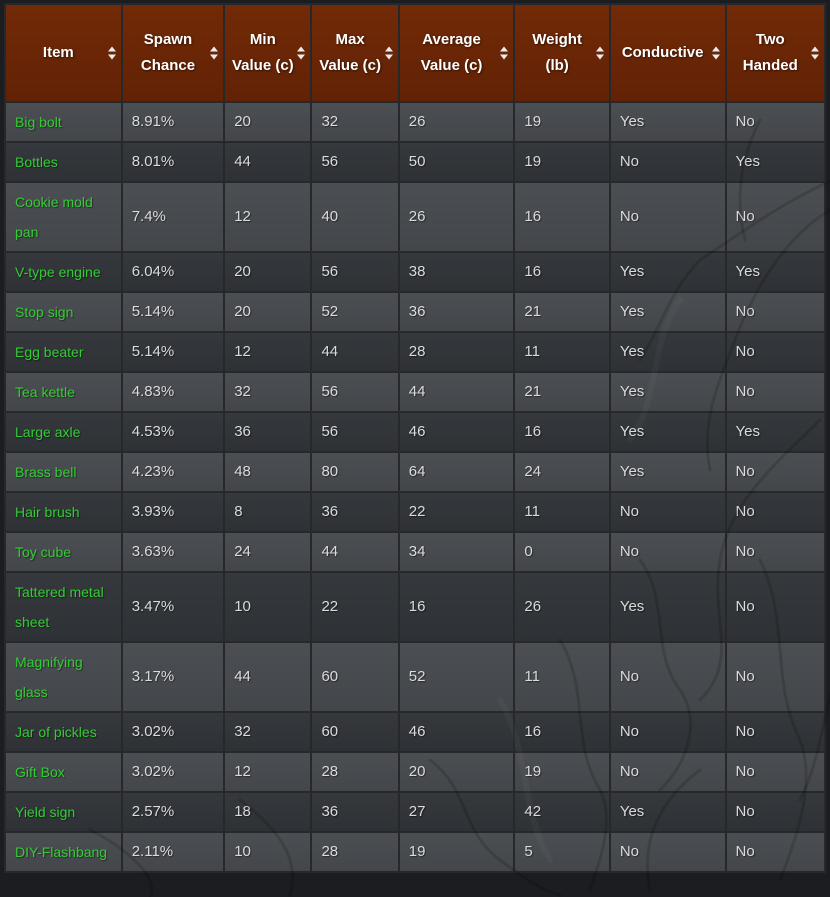 The height and width of the screenshot is (897, 830). I want to click on cell-min-value: 24, so click(268, 552).